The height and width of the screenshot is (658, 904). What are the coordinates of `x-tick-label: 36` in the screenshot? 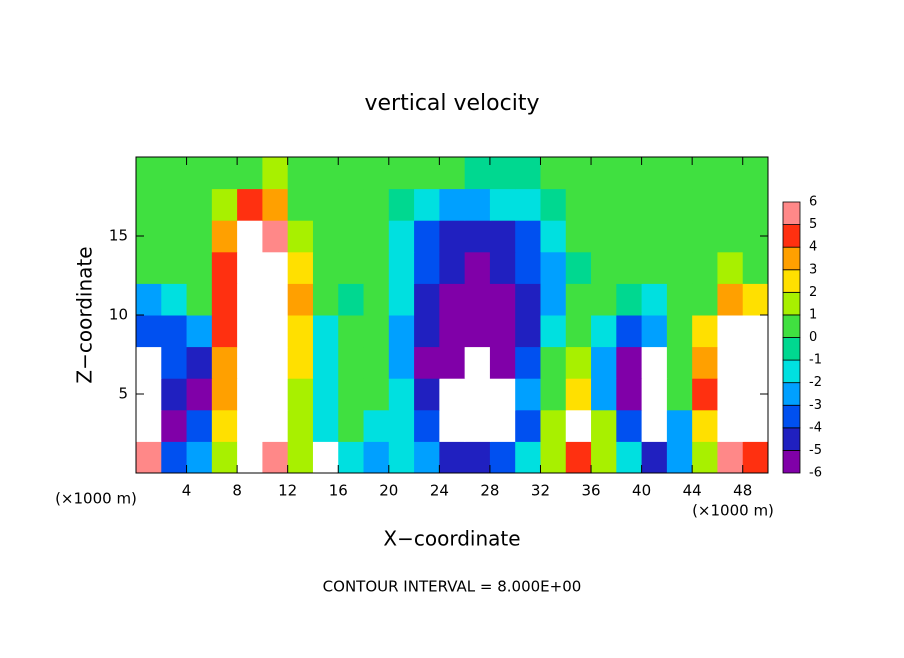 It's located at (590, 491).